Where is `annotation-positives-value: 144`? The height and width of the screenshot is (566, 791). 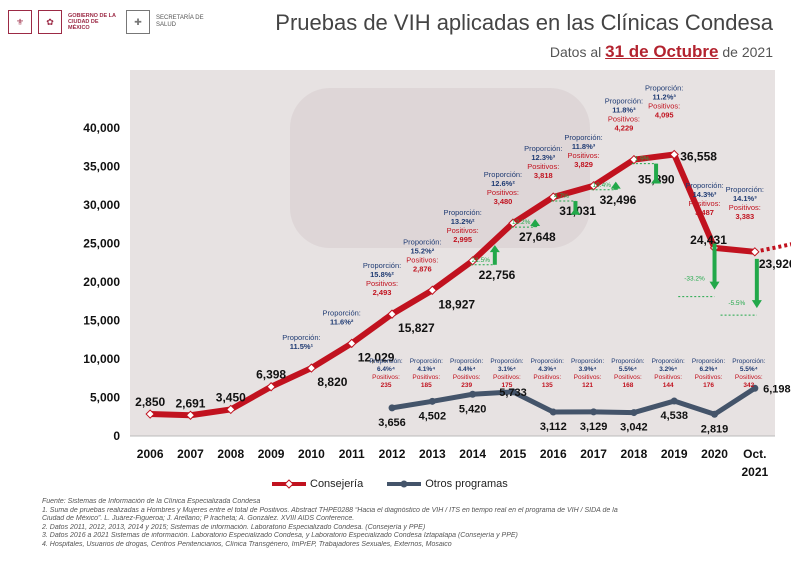
annotation-positives-value: 144 is located at coordinates (668, 385).